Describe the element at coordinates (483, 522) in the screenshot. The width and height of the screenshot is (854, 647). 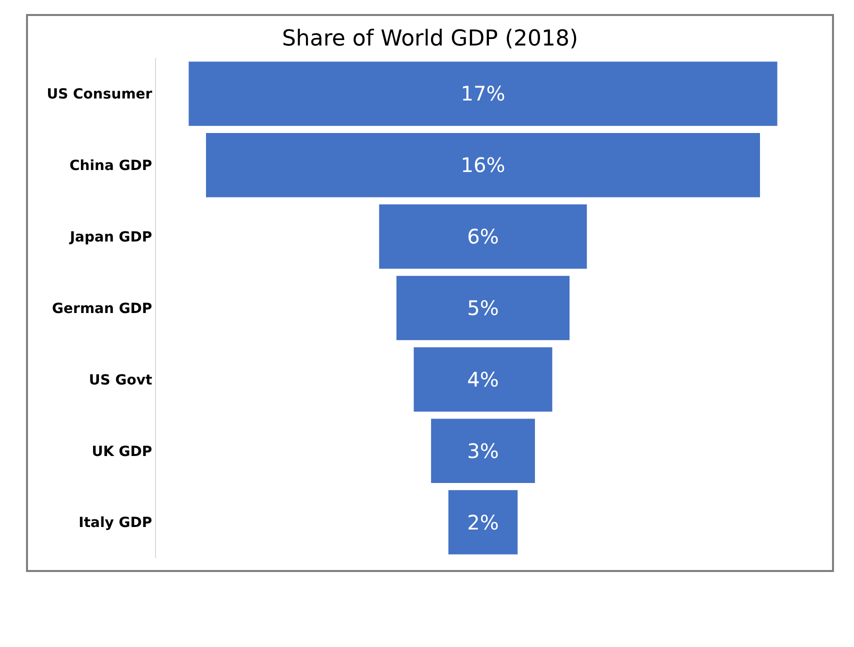
I see `data-label: 2%` at that location.